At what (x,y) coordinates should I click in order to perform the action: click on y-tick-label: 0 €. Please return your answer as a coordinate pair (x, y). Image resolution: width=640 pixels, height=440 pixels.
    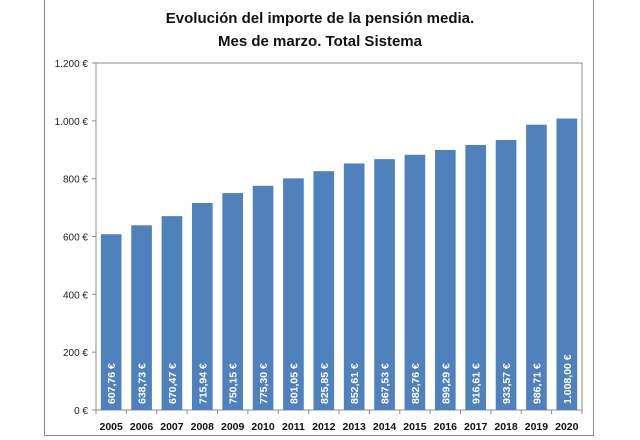
    Looking at the image, I should click on (81, 411).